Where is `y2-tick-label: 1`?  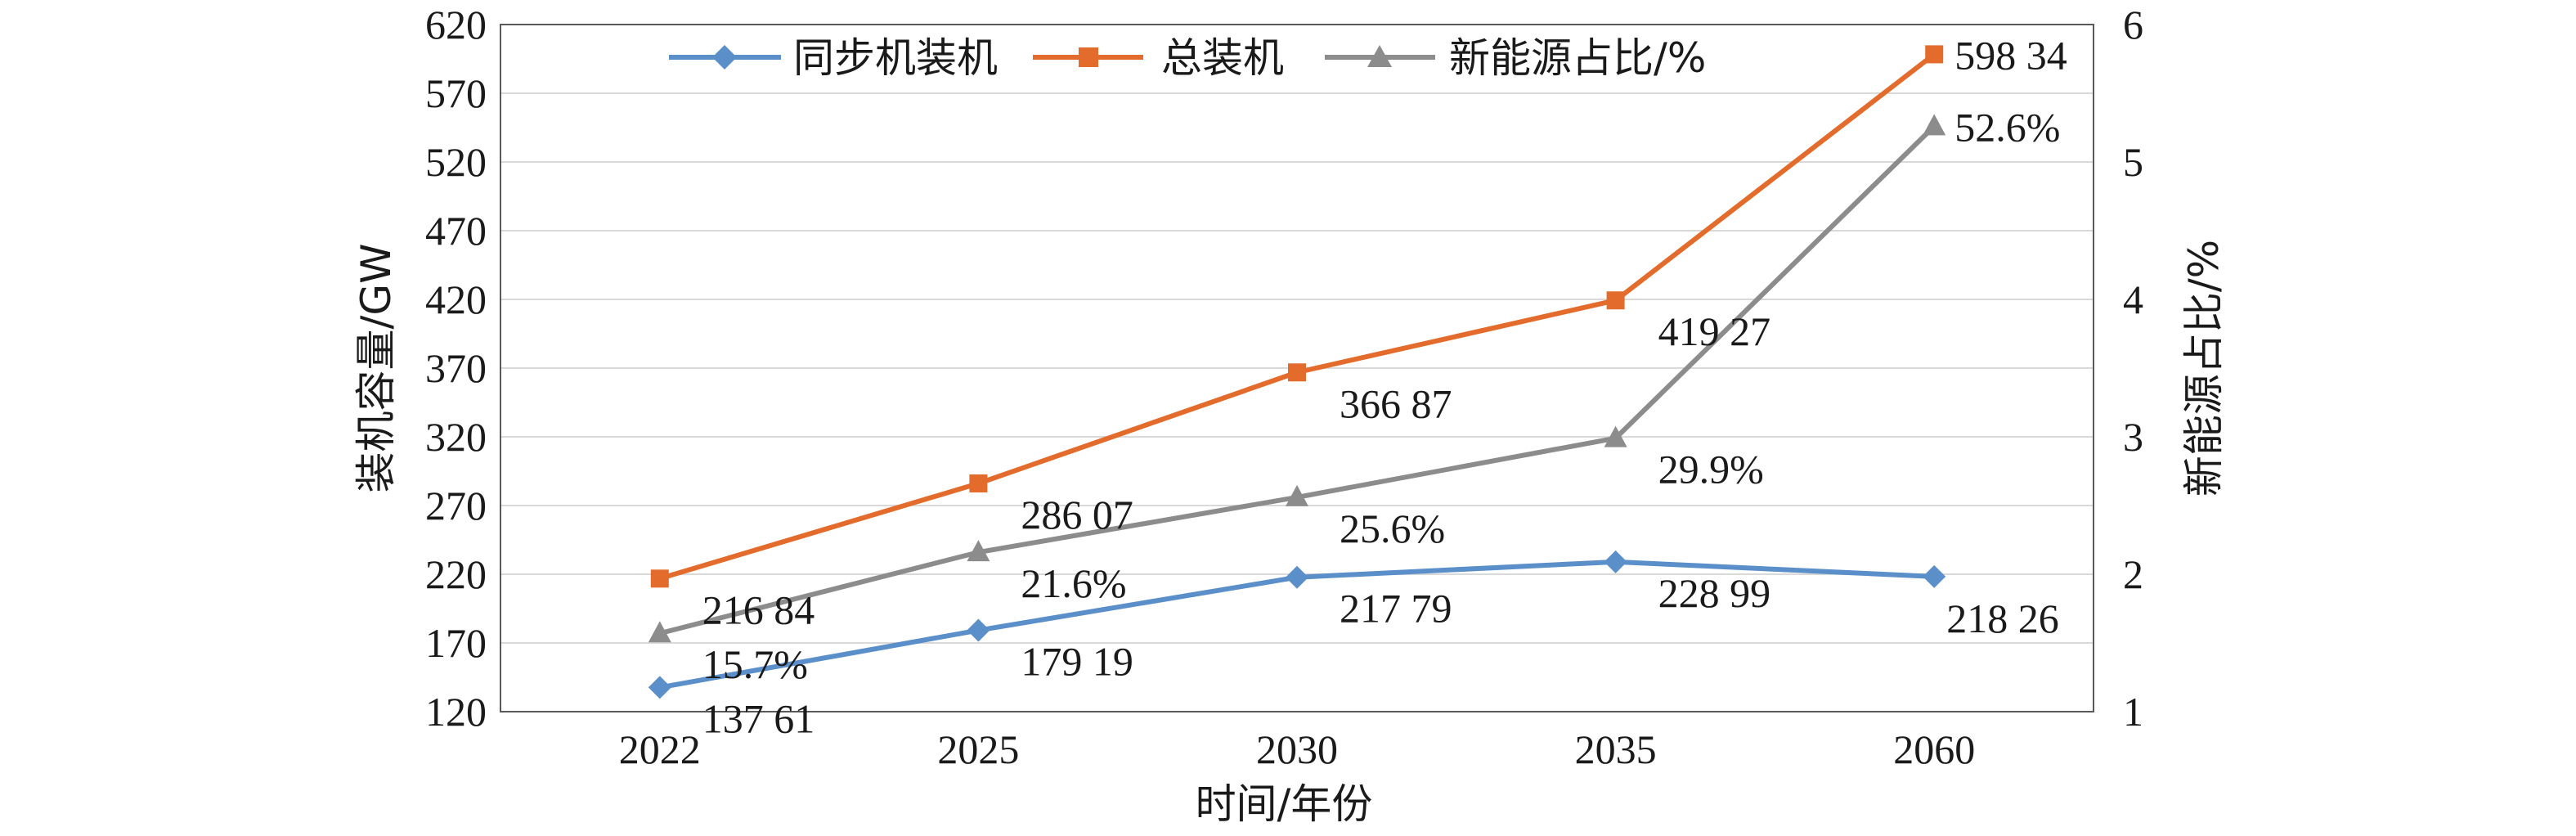 y2-tick-label: 1 is located at coordinates (2133, 712).